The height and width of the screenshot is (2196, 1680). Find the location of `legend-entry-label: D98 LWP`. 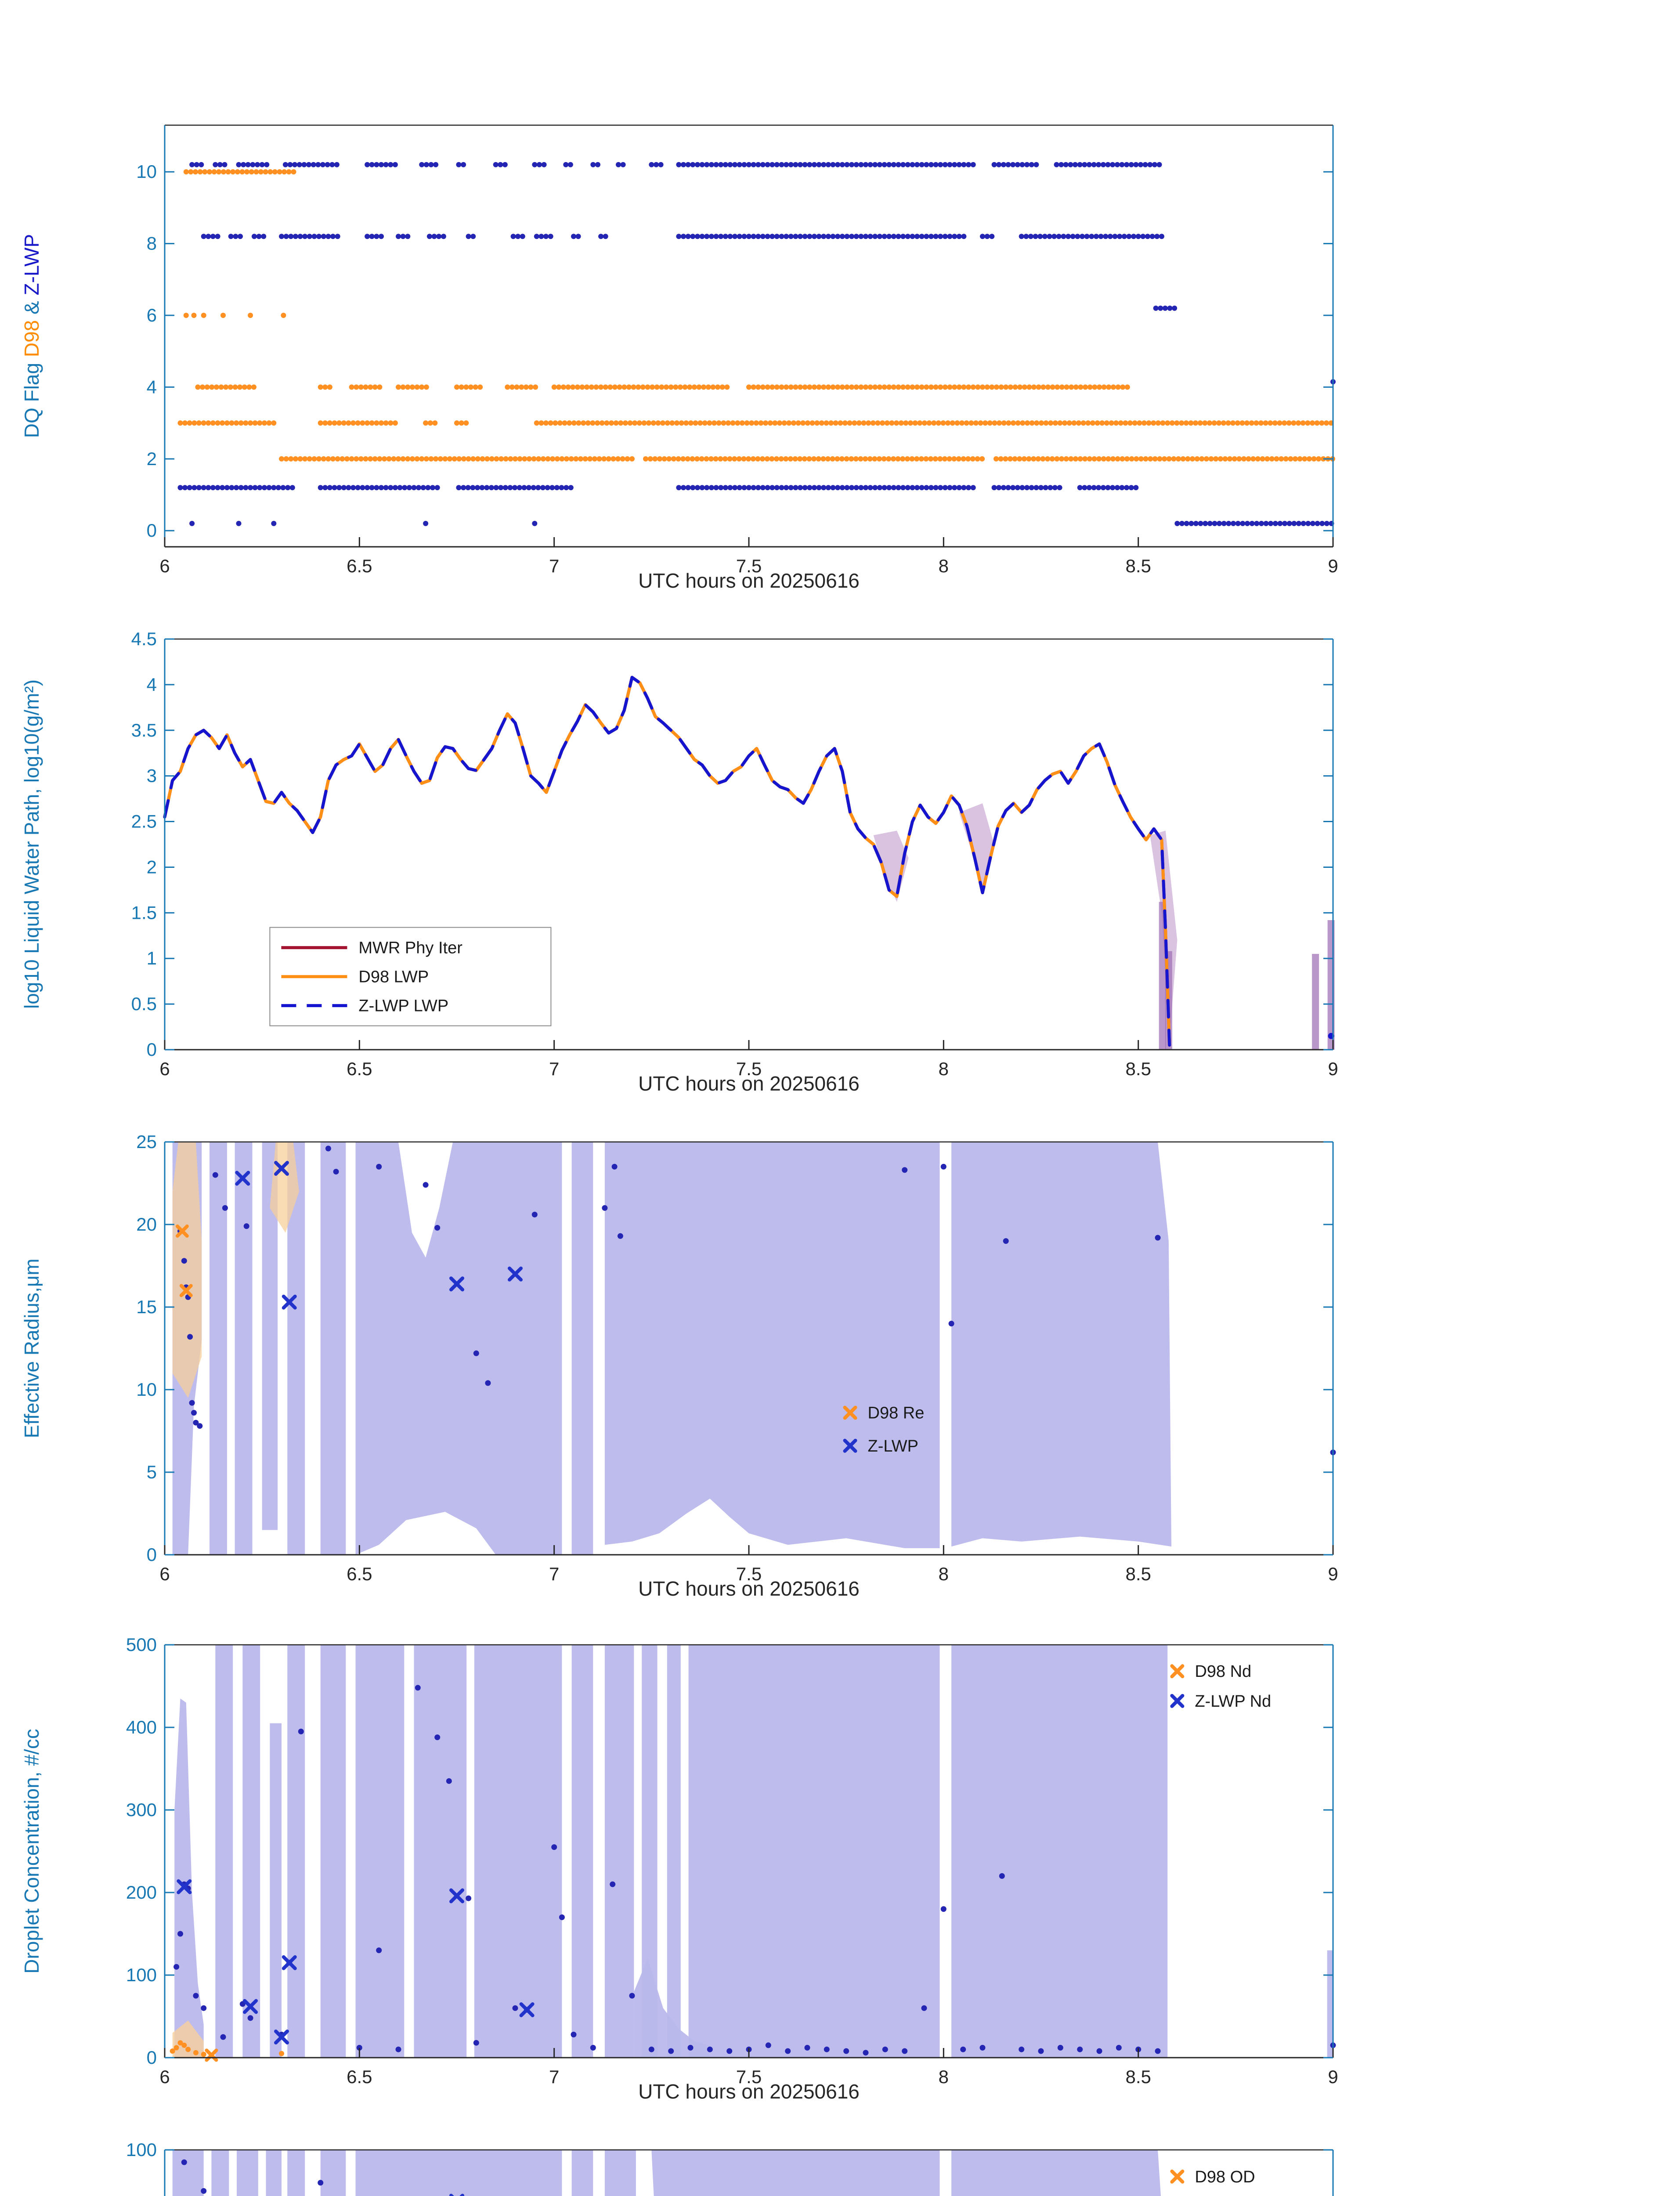

legend-entry-label: D98 LWP is located at coordinates (394, 977).